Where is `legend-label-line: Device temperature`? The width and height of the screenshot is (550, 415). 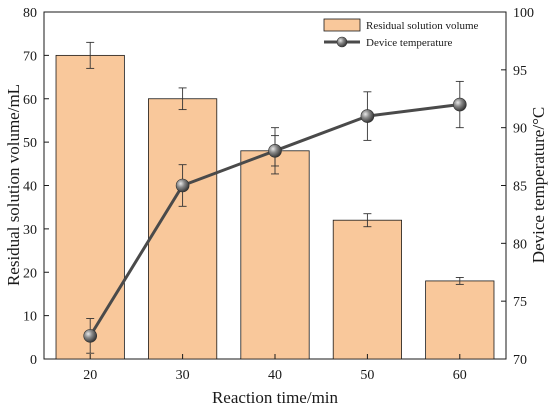
legend-label-line: Device temperature is located at coordinates (409, 43).